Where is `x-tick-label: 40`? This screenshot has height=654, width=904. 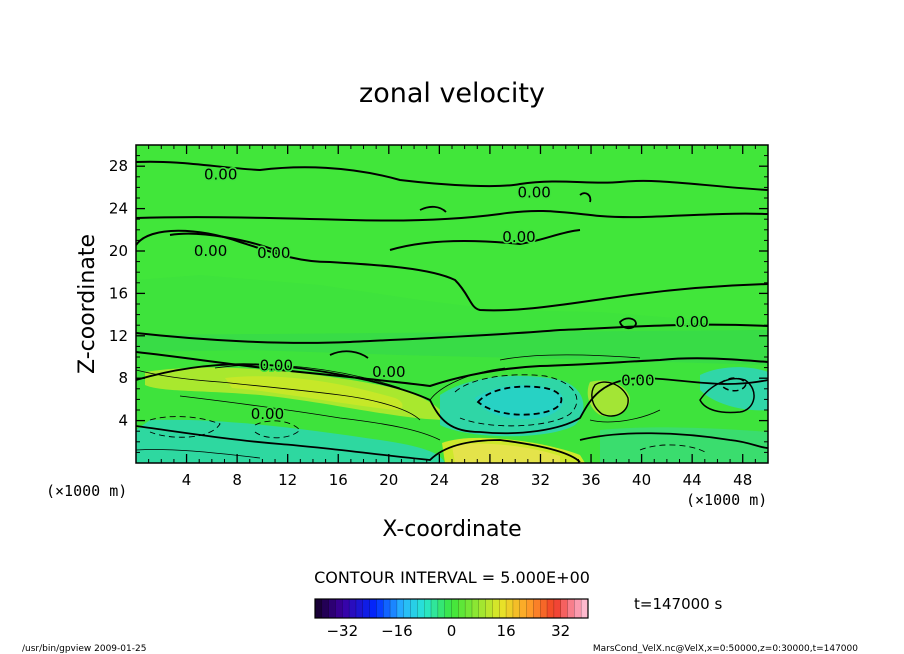 x-tick-label: 40 is located at coordinates (641, 480).